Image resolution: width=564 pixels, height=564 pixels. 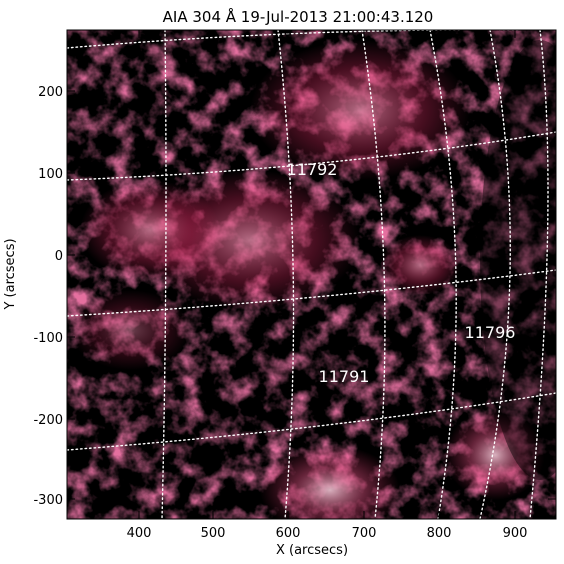 I want to click on y-tick-label: -200, so click(x=48, y=420).